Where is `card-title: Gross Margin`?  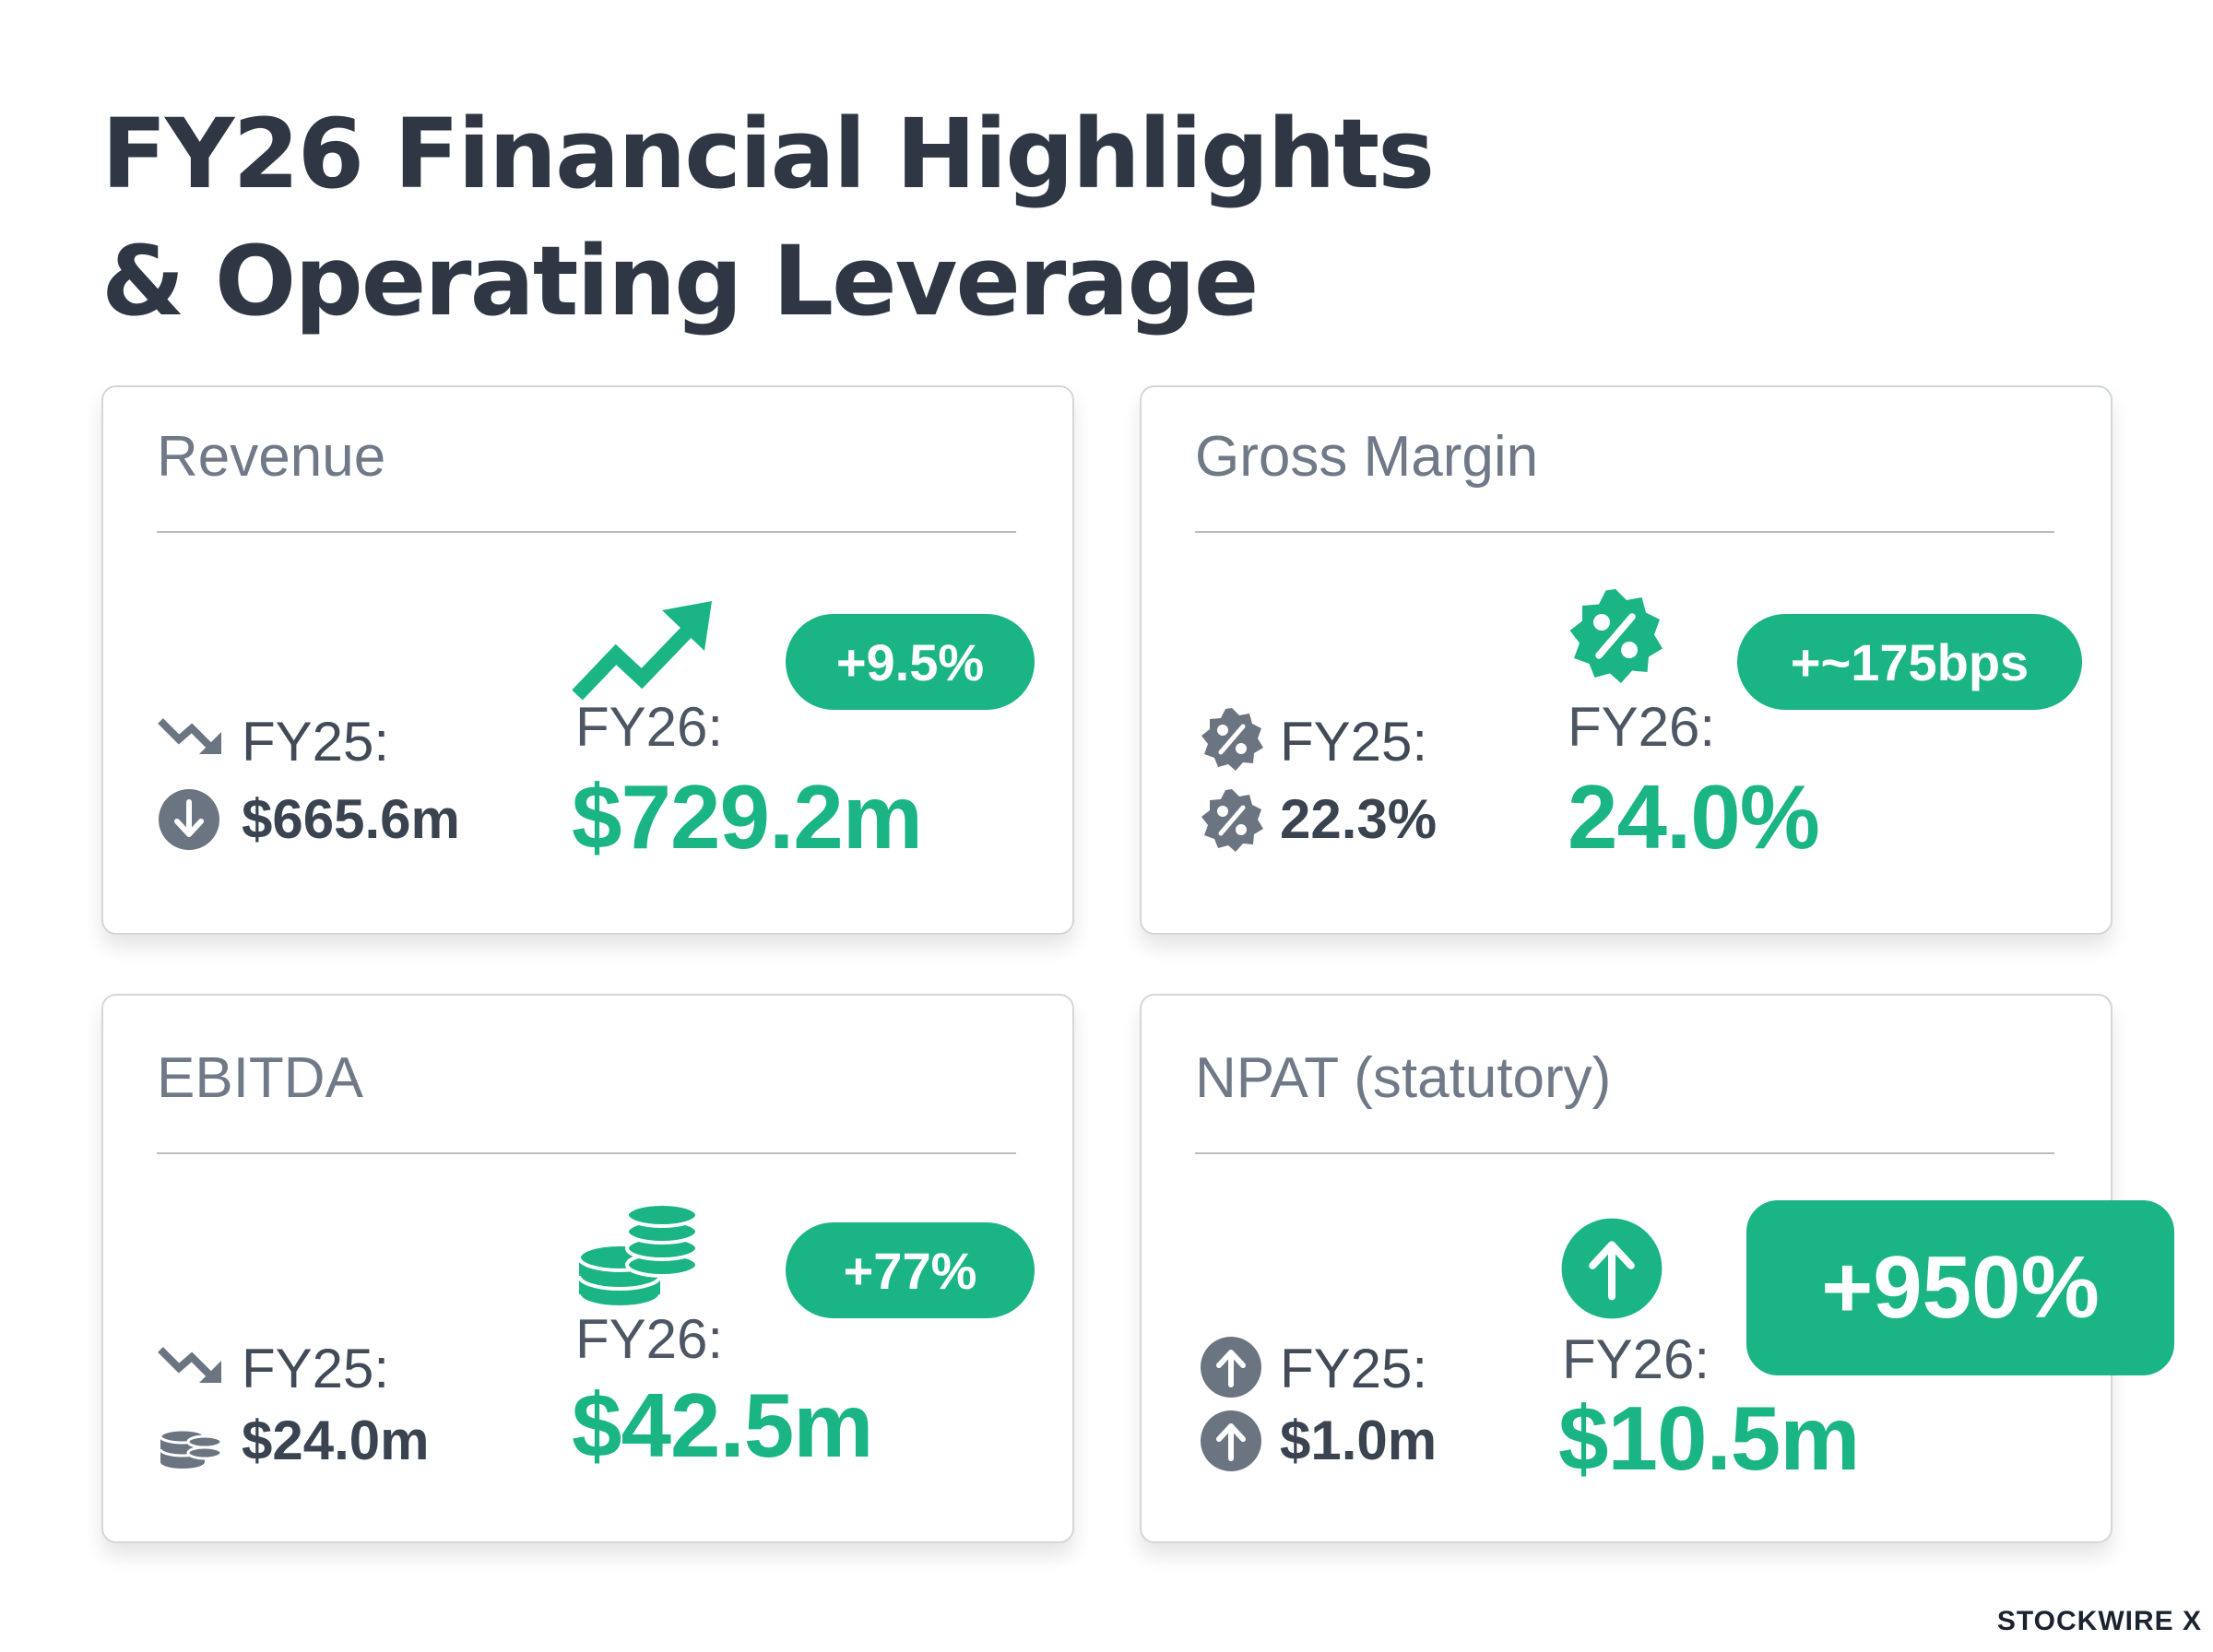
card-title: Gross Margin is located at coordinates (1367, 457).